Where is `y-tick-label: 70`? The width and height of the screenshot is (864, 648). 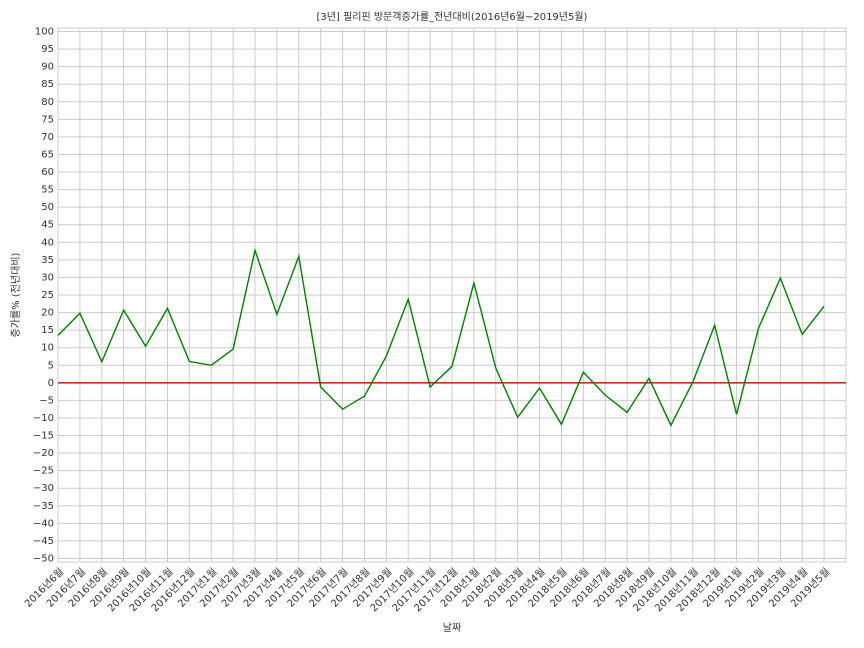 y-tick-label: 70 is located at coordinates (47, 137).